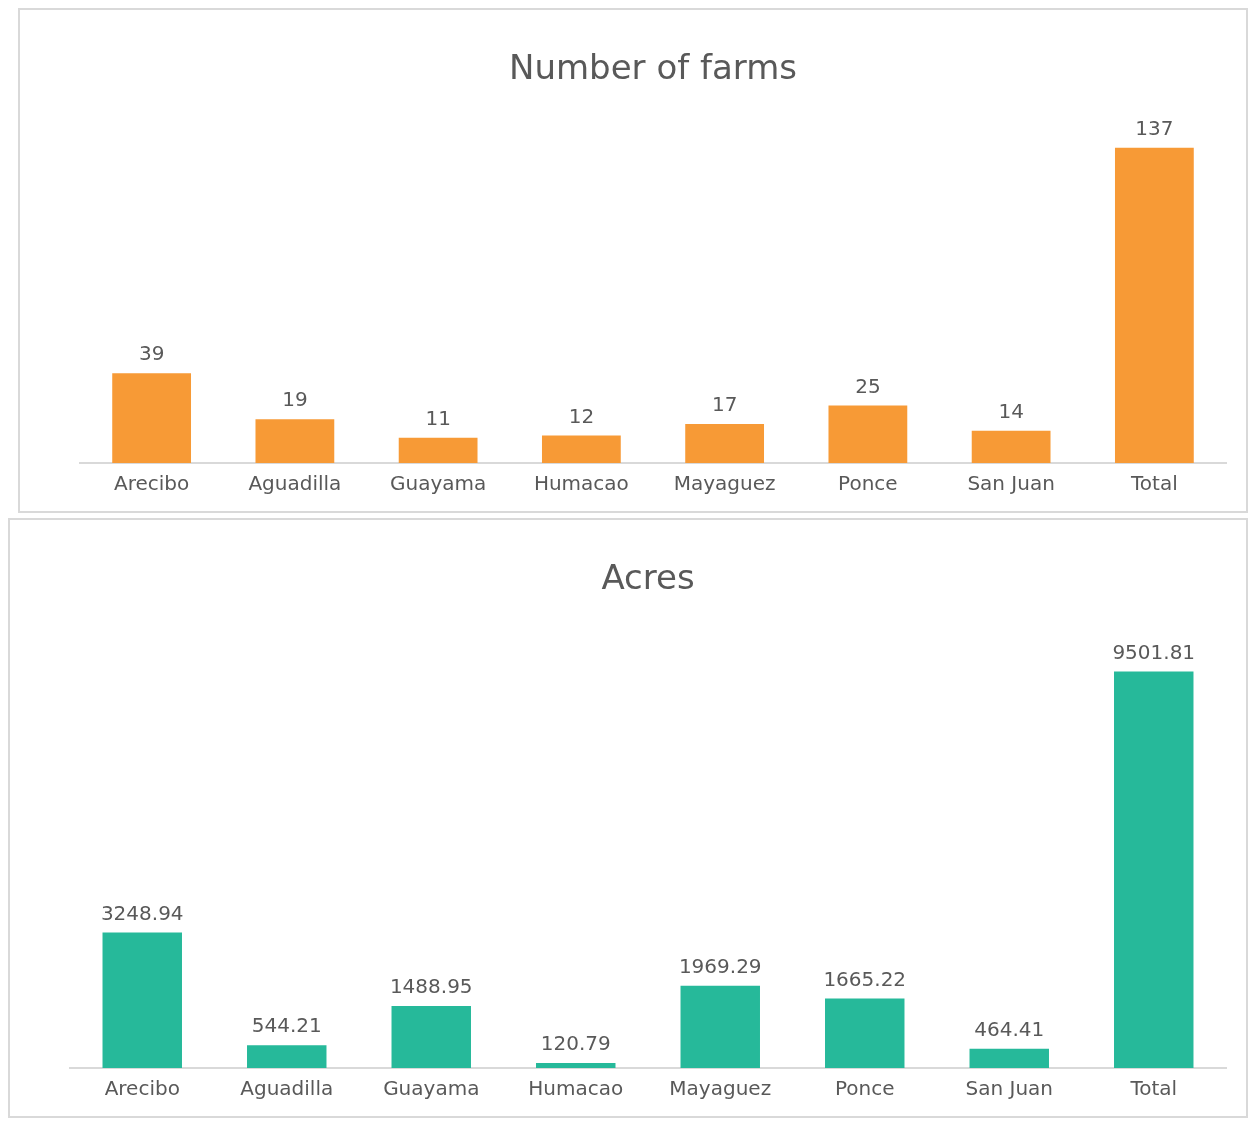  I want to click on data-label: 12, so click(581, 415).